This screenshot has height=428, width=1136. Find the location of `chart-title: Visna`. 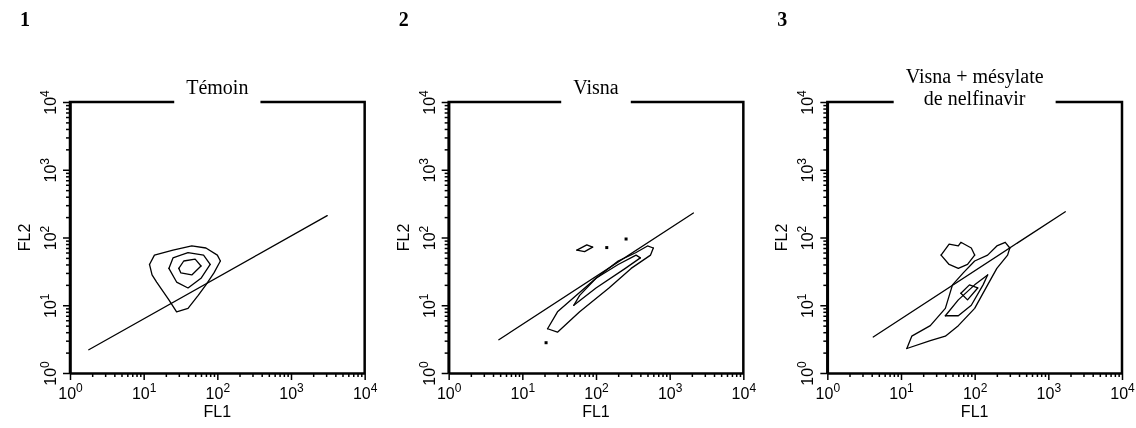

chart-title: Visna is located at coordinates (596, 87).